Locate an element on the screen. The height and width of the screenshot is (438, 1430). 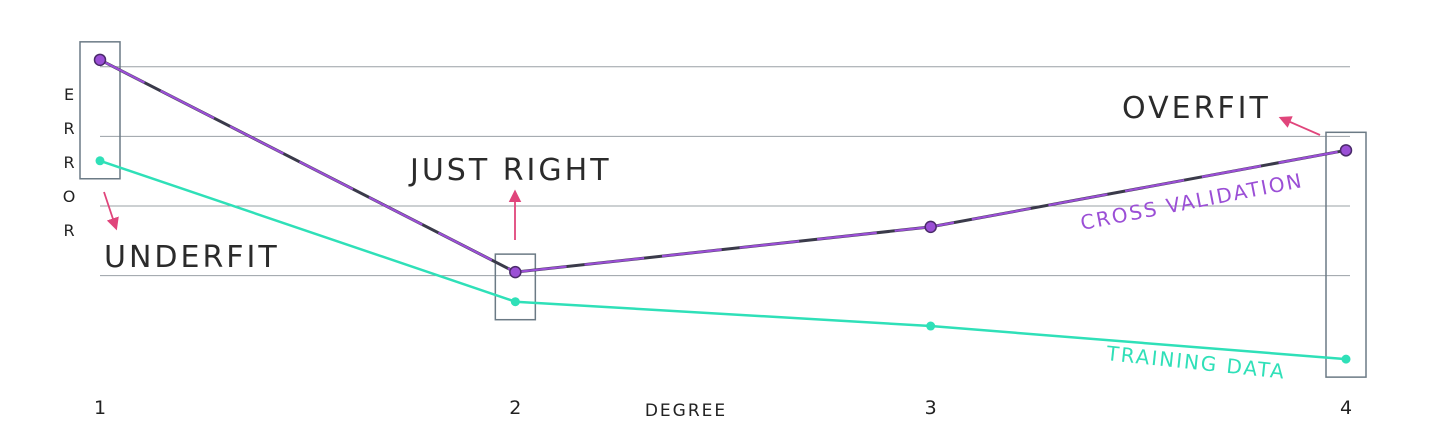
overfit-label: OVERFIT is located at coordinates (1196, 108).